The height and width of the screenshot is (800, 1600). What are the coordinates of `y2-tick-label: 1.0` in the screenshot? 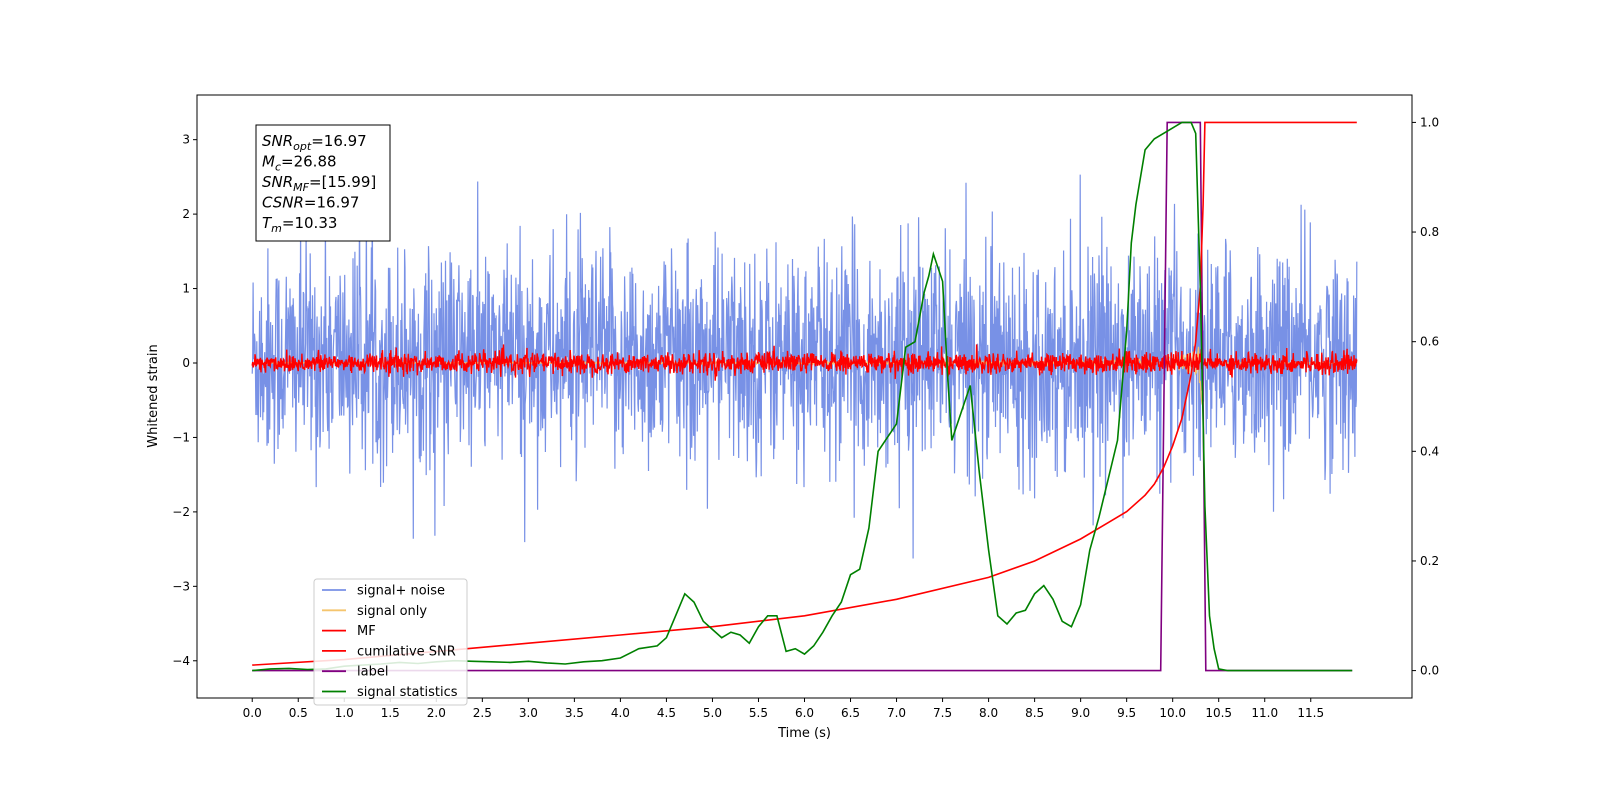 It's located at (1429, 122).